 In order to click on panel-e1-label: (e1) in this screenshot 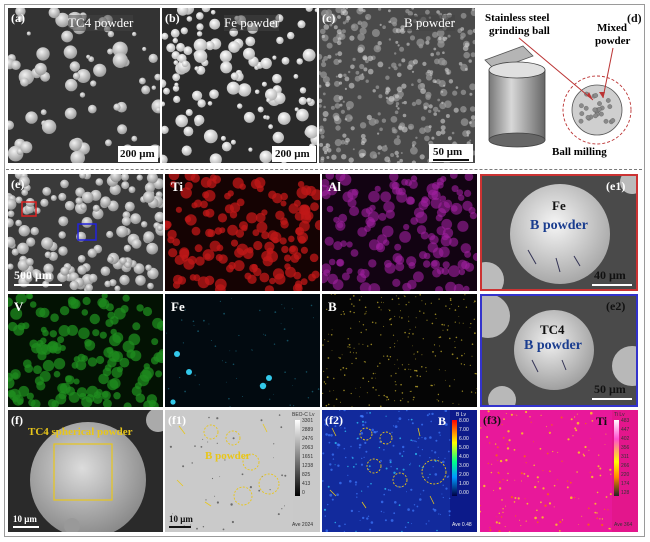, I will do `click(616, 186)`.